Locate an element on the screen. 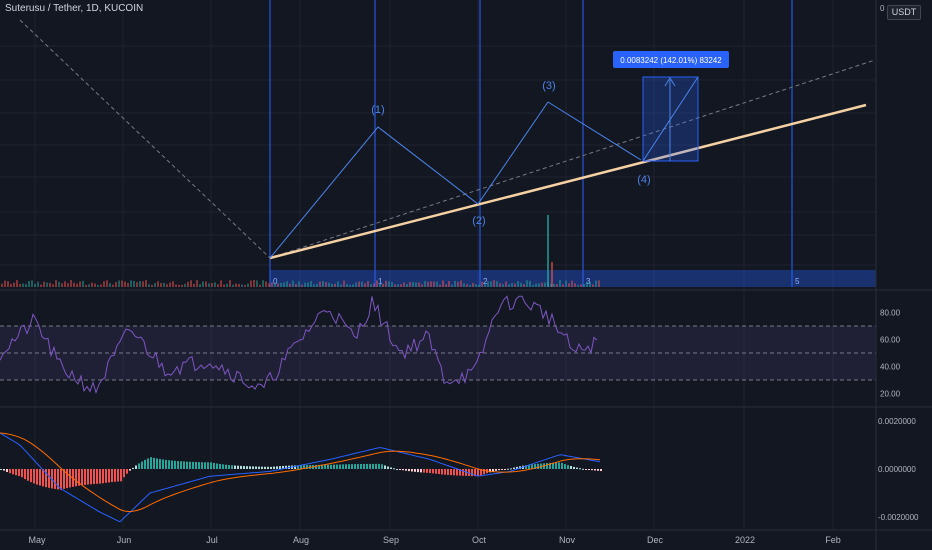 The width and height of the screenshot is (932, 550). measure-label: 0.0083242 (142.01%) 83242 is located at coordinates (671, 60).